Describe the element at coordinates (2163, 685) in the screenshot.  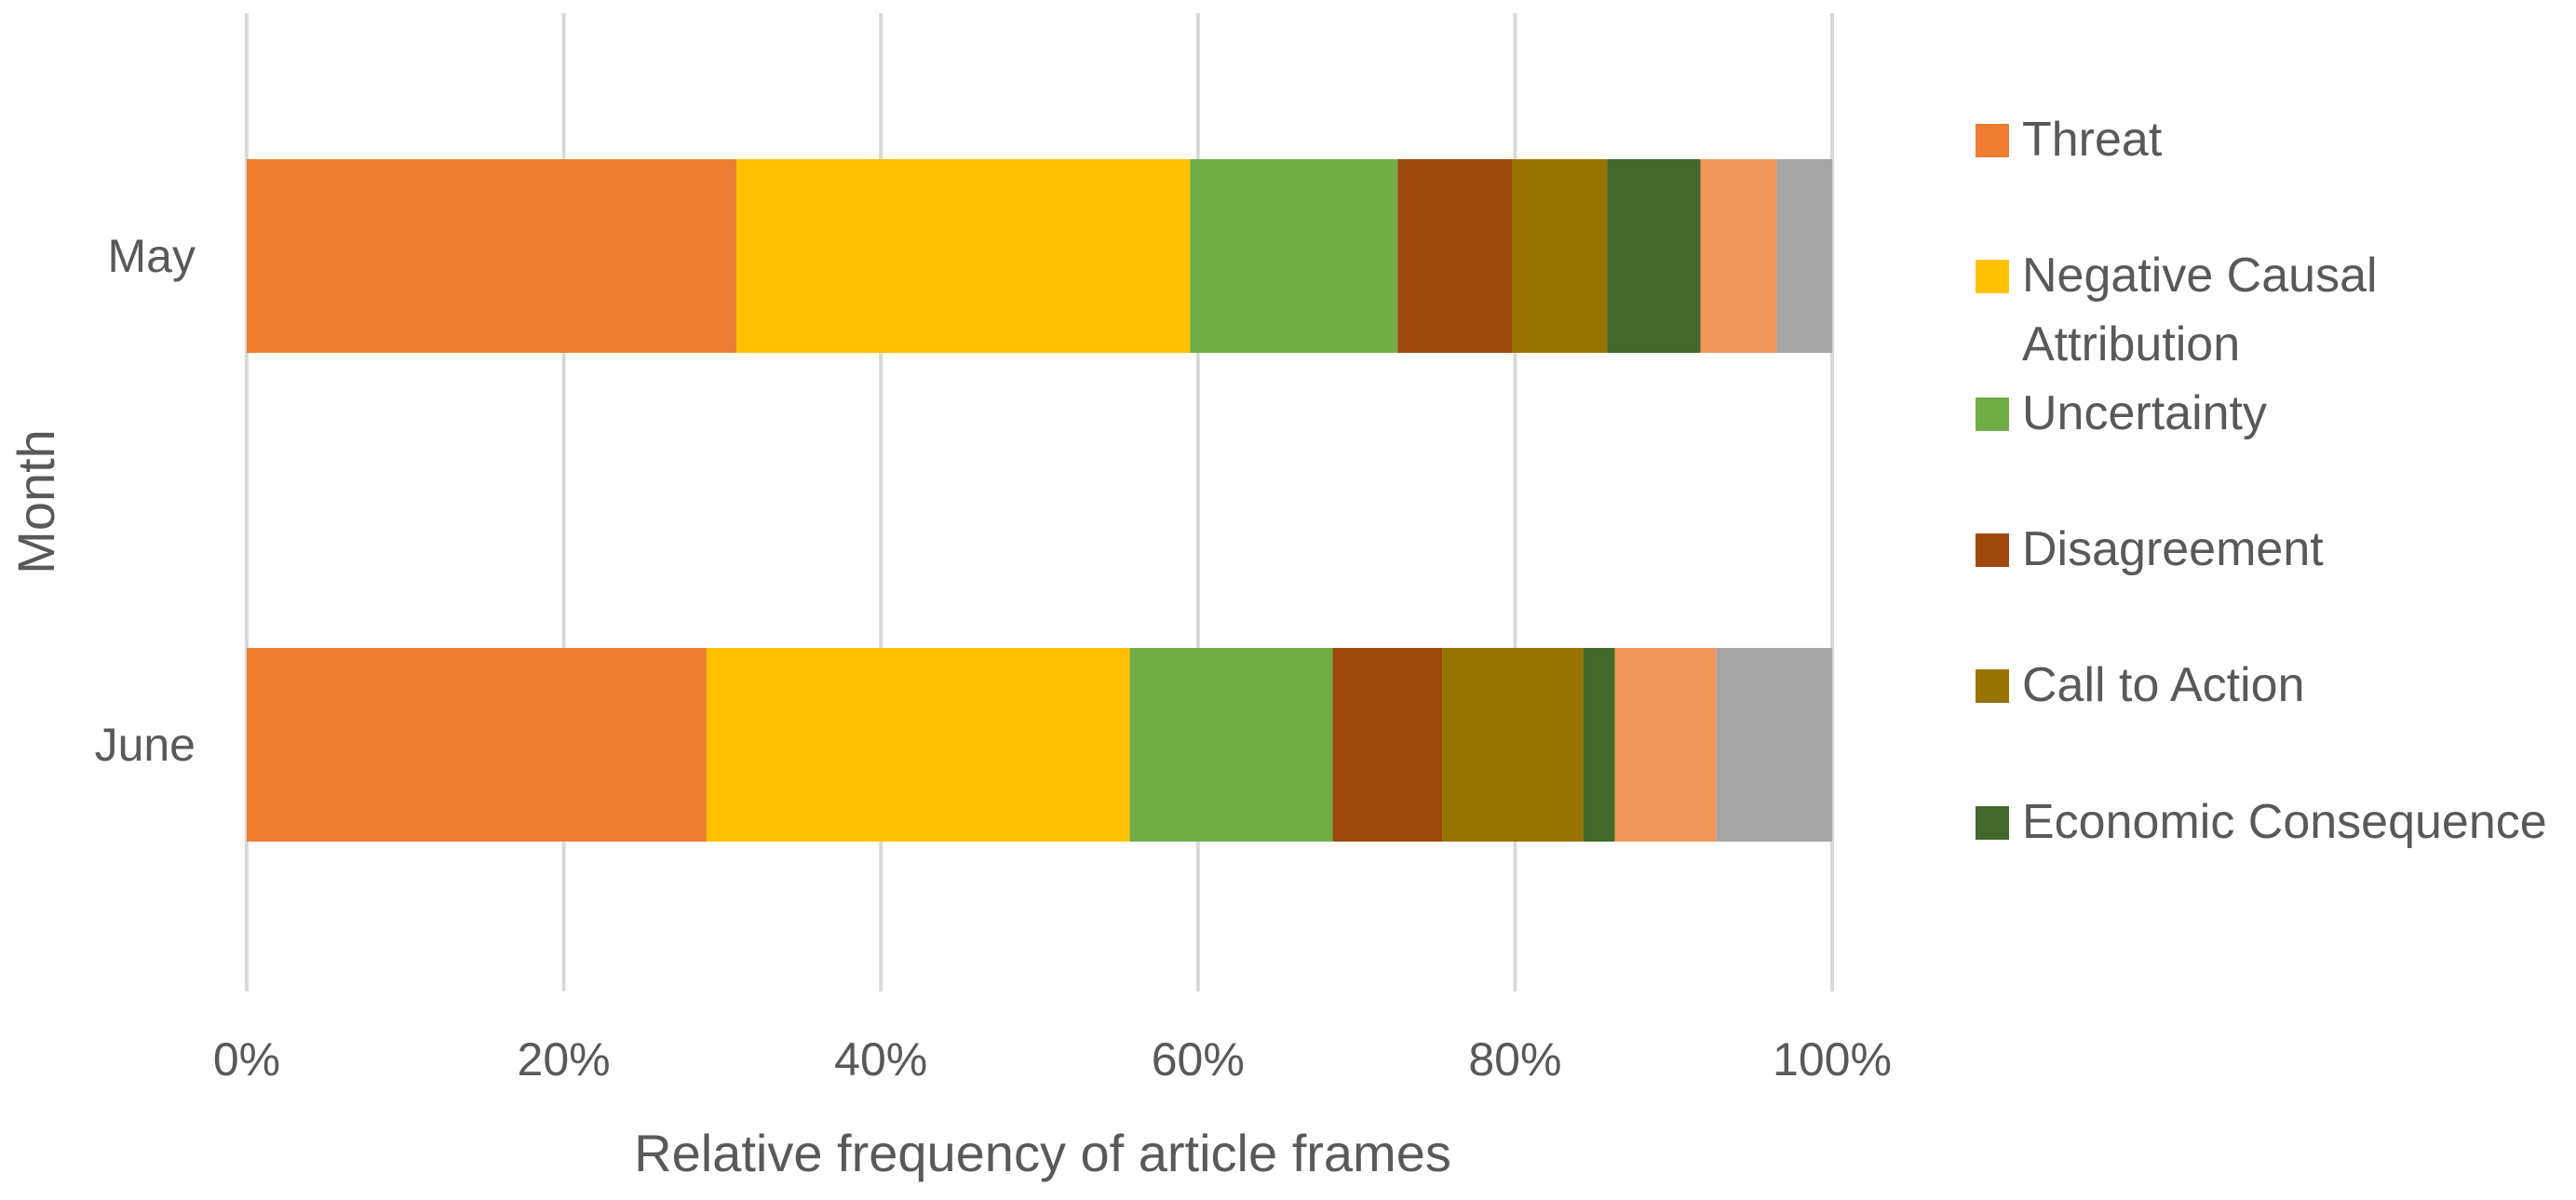
I see `legend-label: Call to Action` at that location.